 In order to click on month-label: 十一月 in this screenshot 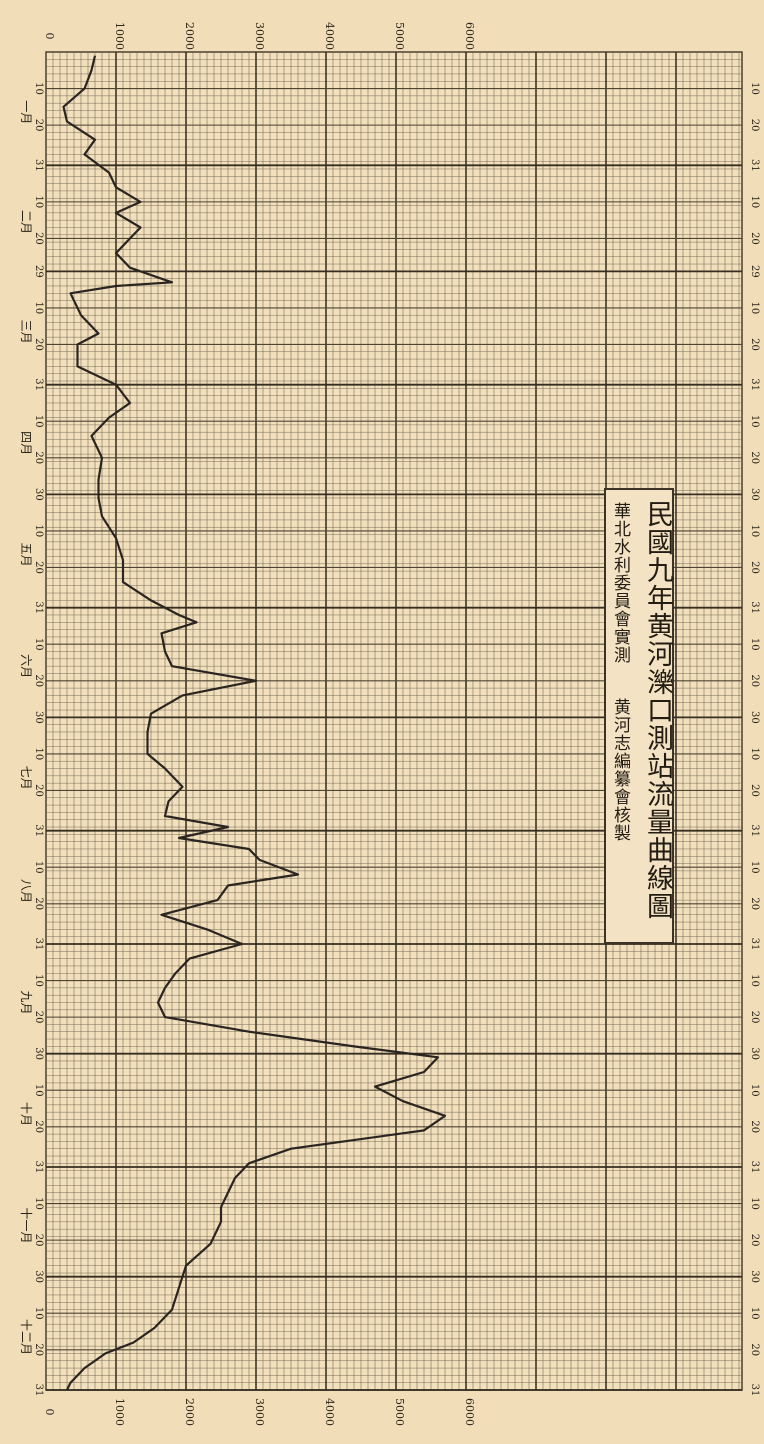, I will do `click(26, 1225)`.